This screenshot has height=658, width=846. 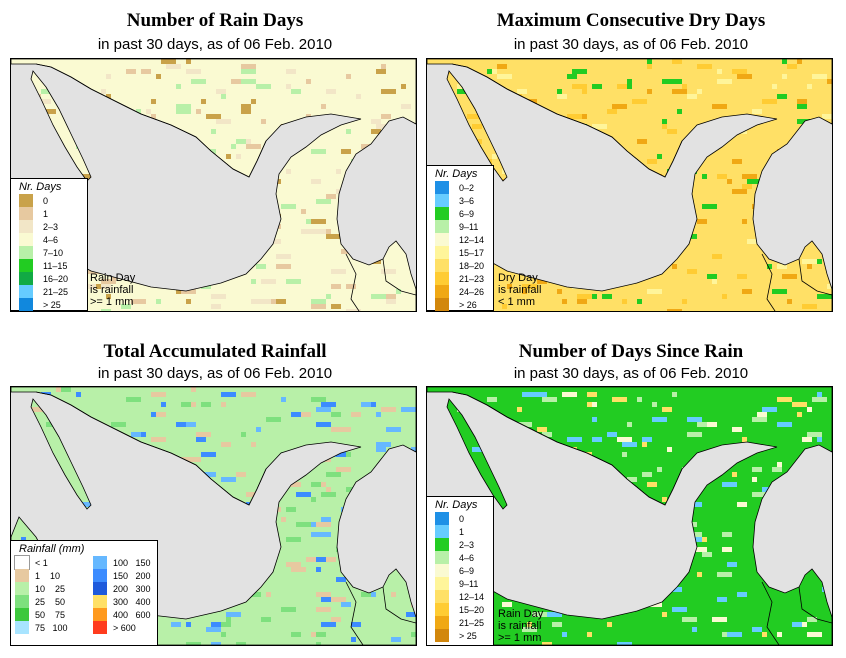 What do you see at coordinates (52, 304) in the screenshot?
I see `legend-label: > 25` at bounding box center [52, 304].